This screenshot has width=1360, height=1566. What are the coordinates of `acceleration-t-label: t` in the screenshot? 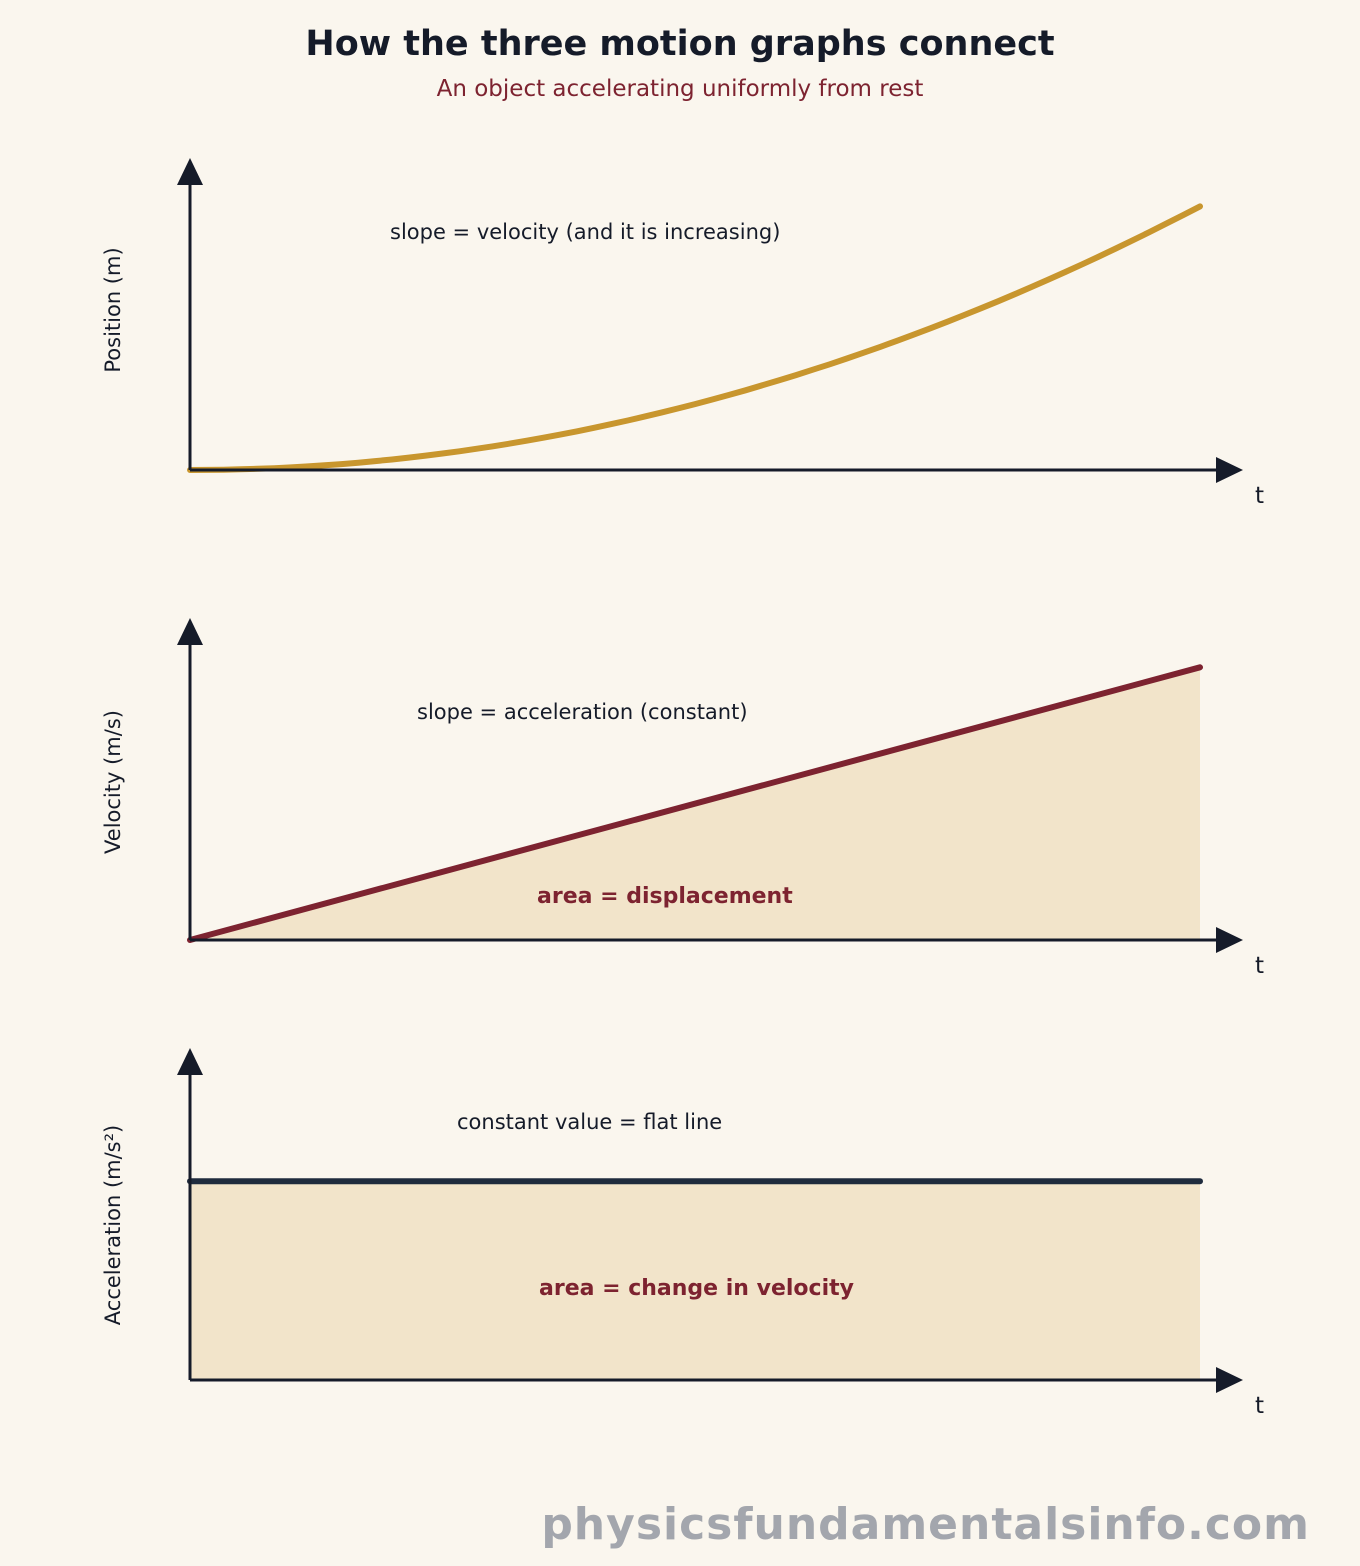 It's located at (1259, 1406).